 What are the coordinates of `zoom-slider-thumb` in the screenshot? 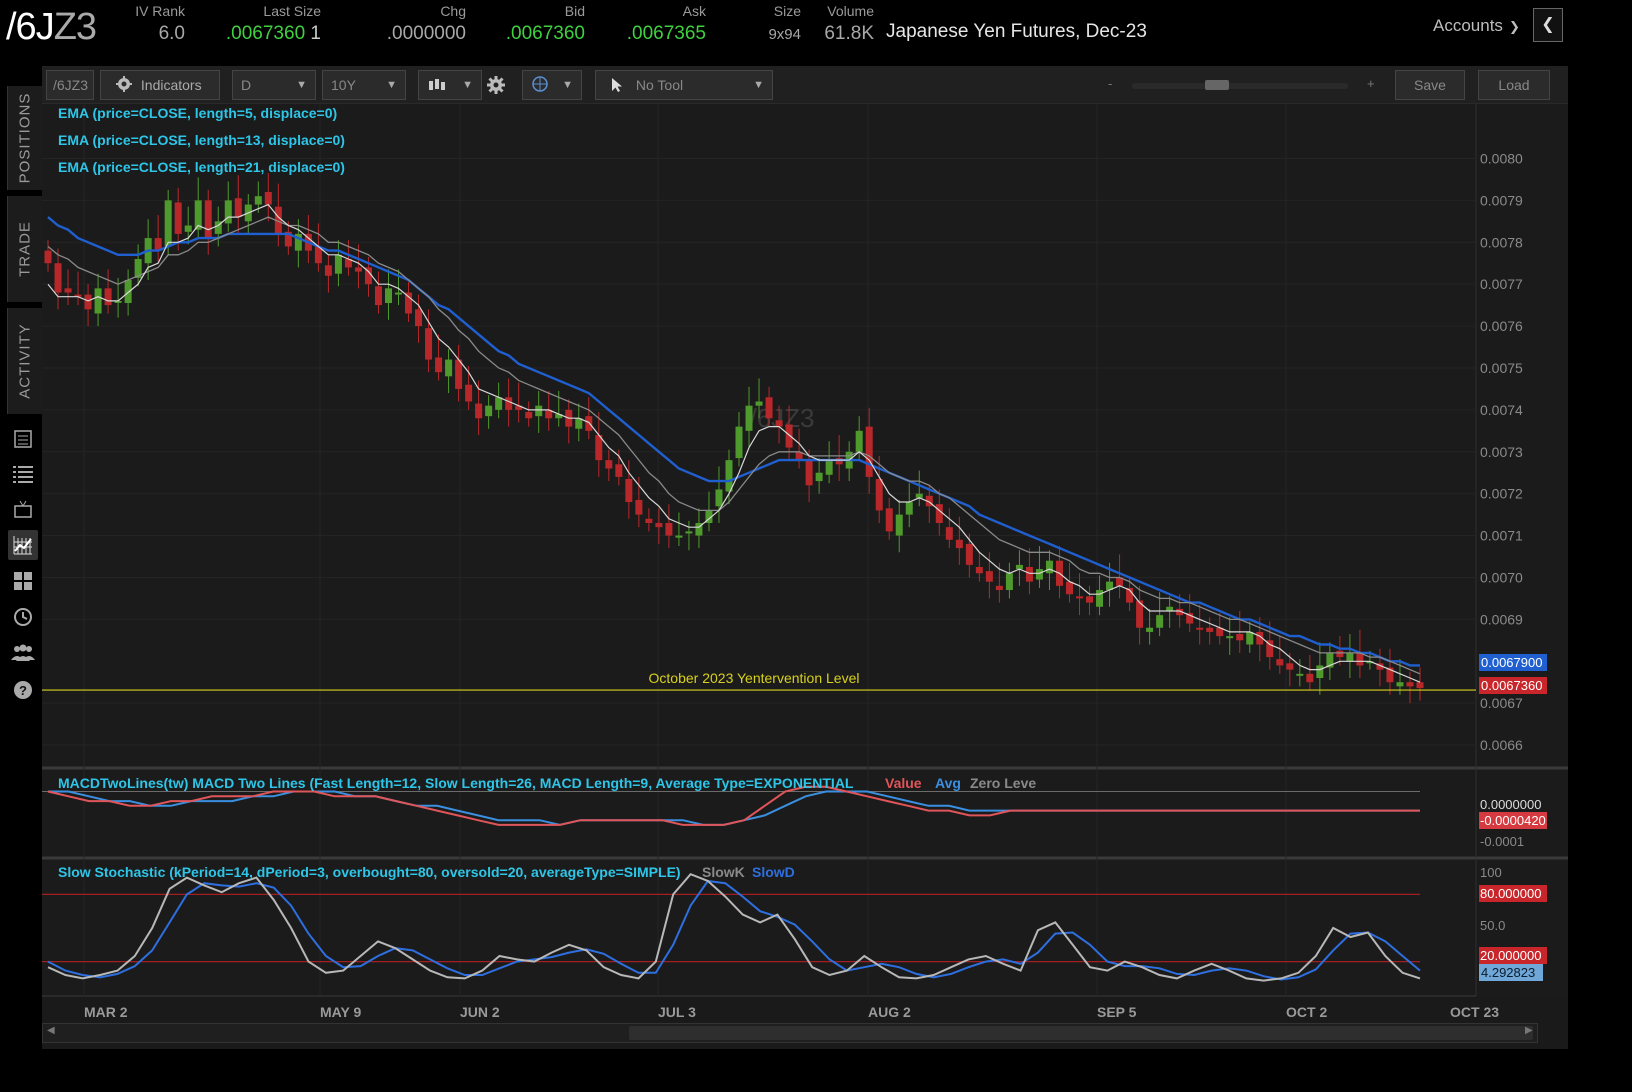 It's located at (1217, 85).